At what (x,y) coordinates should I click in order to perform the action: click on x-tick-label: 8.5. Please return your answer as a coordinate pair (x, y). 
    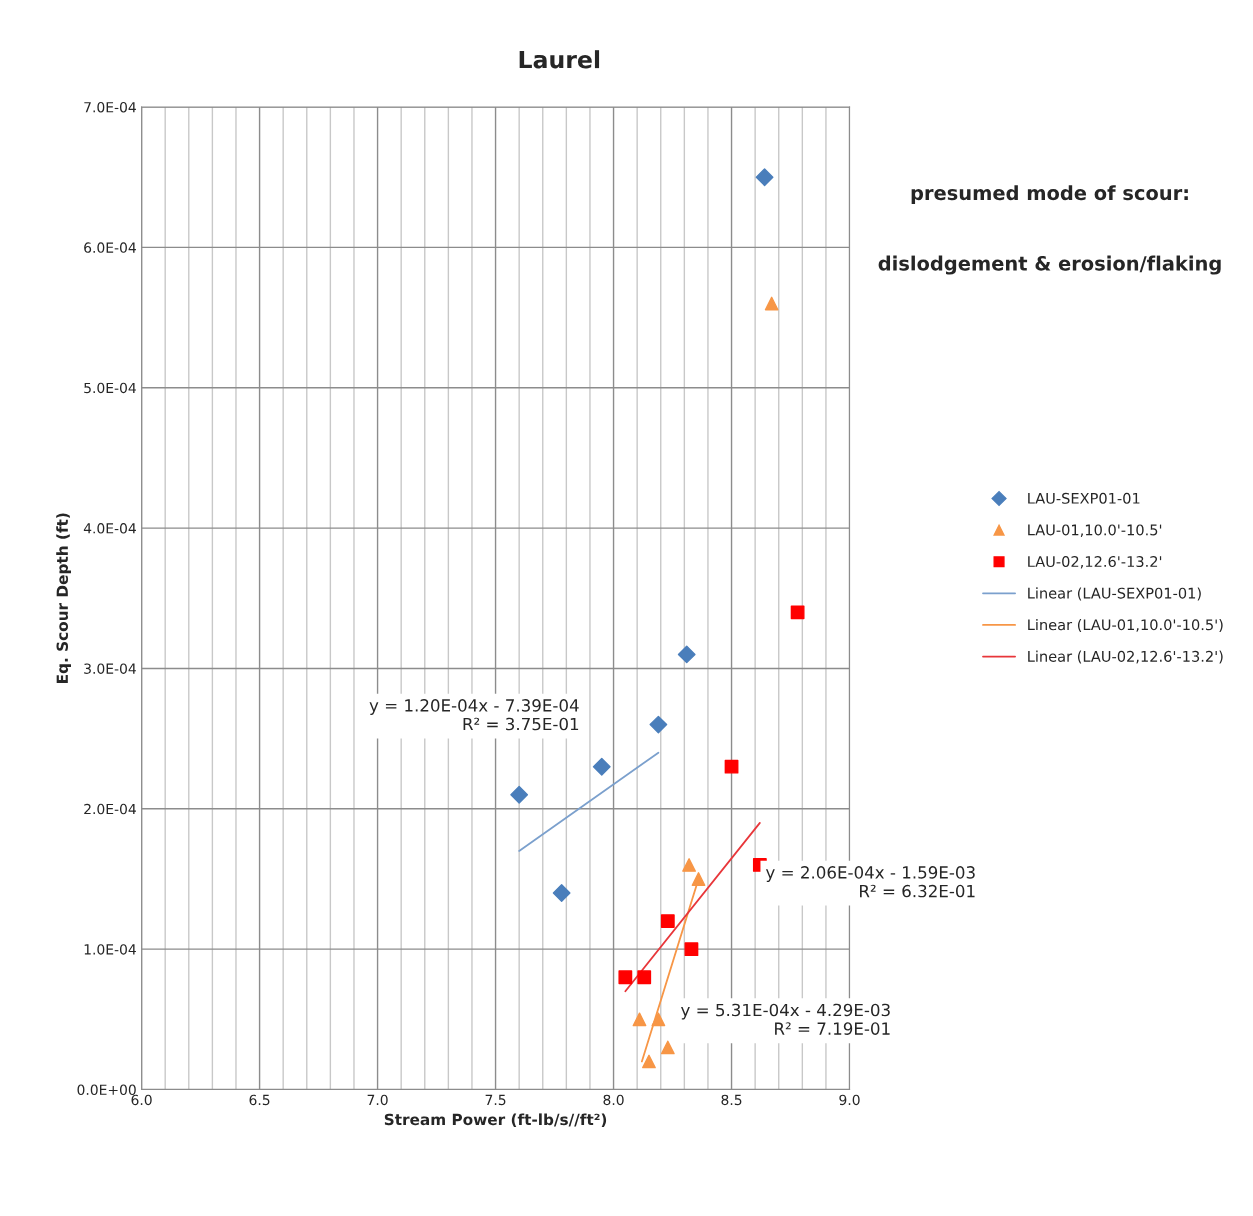
    Looking at the image, I should click on (731, 1100).